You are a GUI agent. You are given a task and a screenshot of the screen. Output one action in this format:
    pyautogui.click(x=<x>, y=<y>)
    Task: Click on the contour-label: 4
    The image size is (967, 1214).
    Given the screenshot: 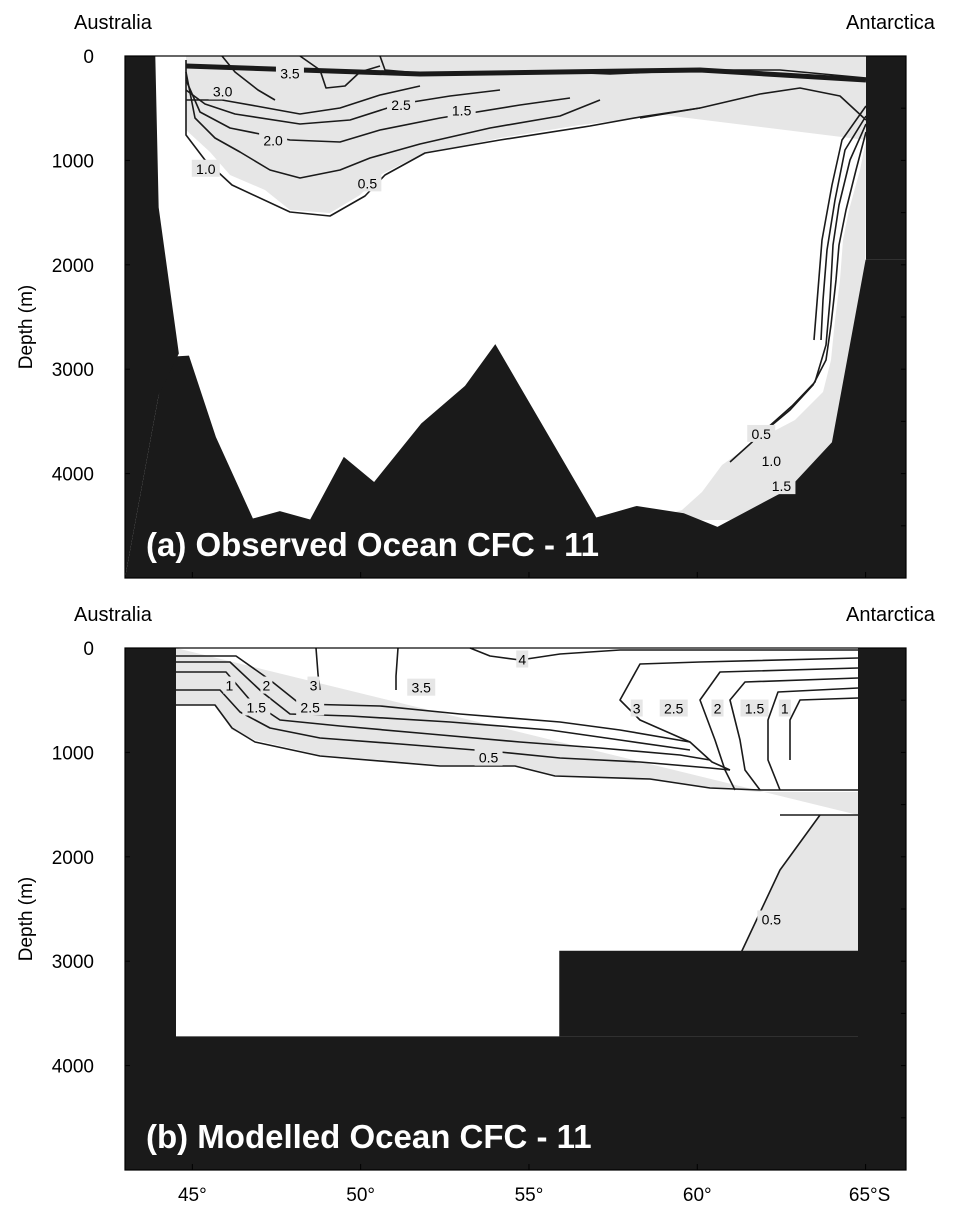 What is the action you would take?
    pyautogui.click(x=522, y=659)
    